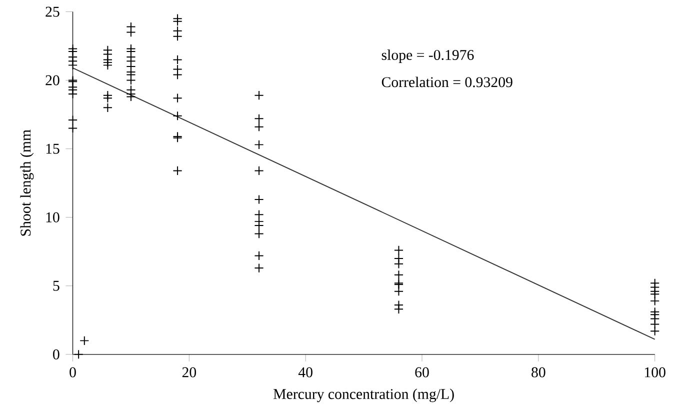  What do you see at coordinates (428, 56) in the screenshot?
I see `annotation: slope = -0.1976` at bounding box center [428, 56].